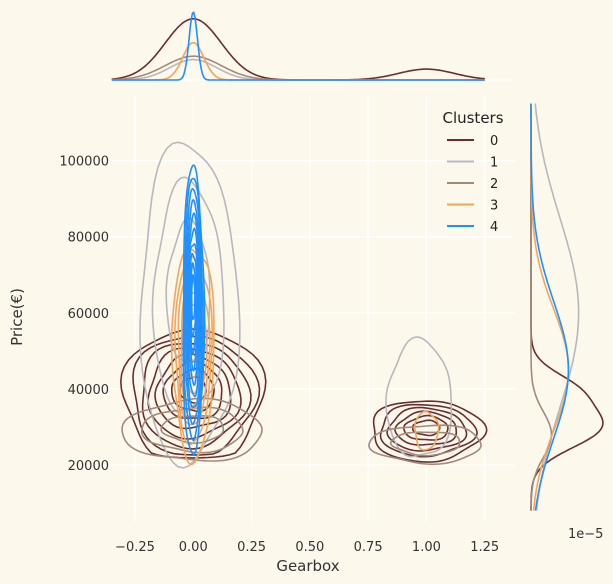  What do you see at coordinates (84, 162) in the screenshot?
I see `y-tick-label: 100000` at bounding box center [84, 162].